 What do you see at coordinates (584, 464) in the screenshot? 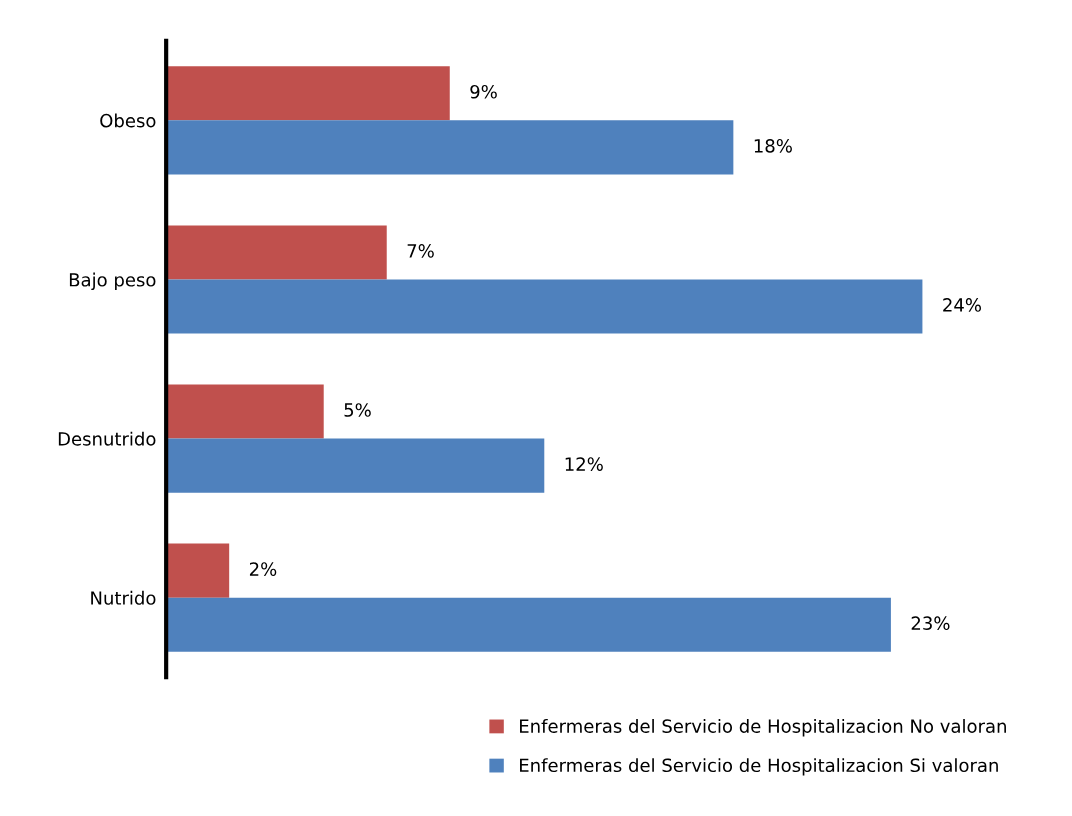
I see `data-label: 12%` at bounding box center [584, 464].